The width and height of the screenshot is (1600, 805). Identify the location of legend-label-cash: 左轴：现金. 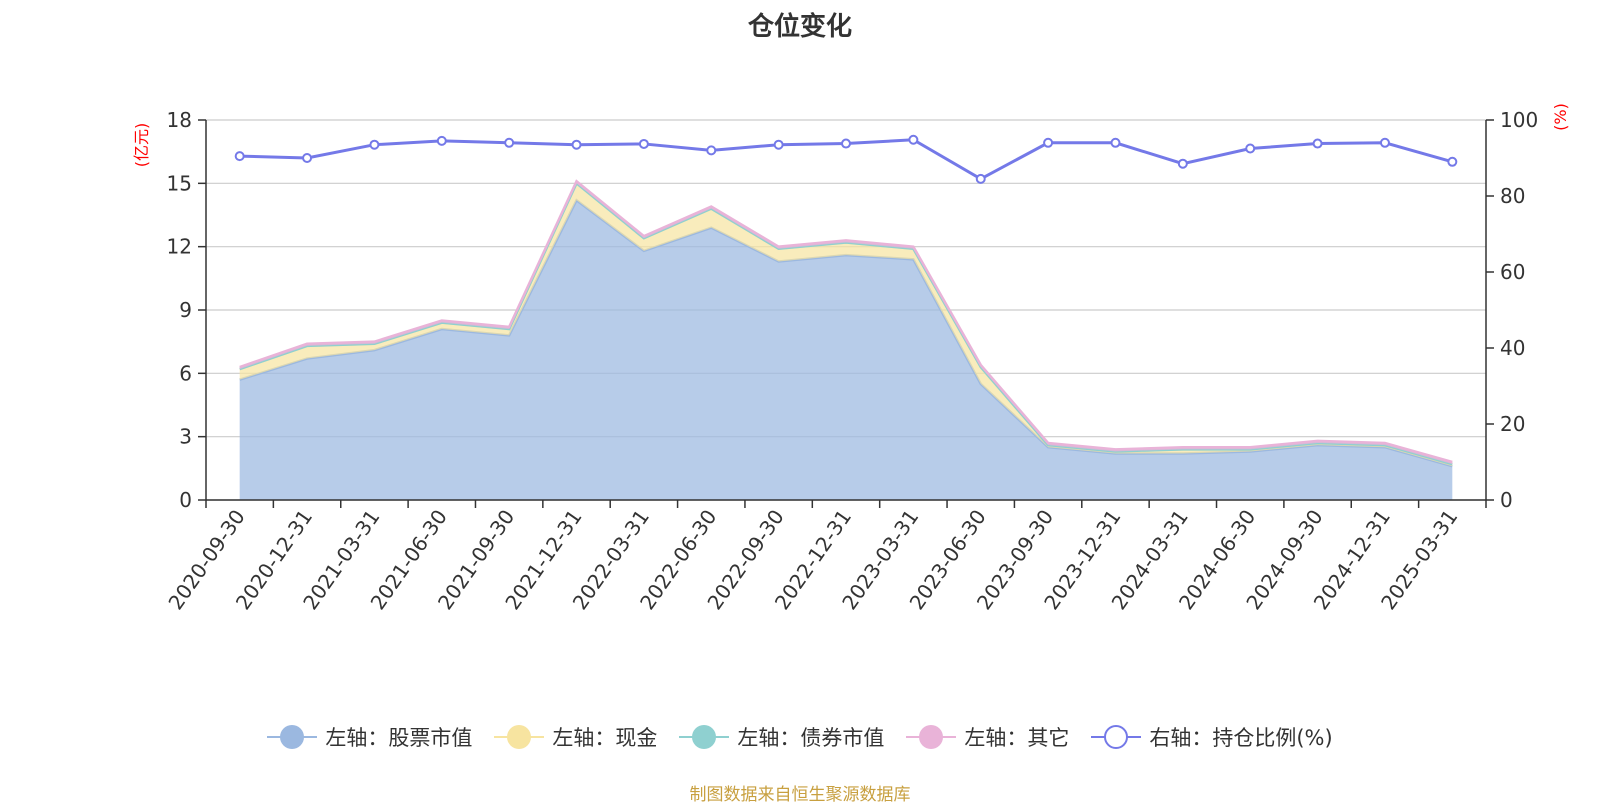
(605, 738).